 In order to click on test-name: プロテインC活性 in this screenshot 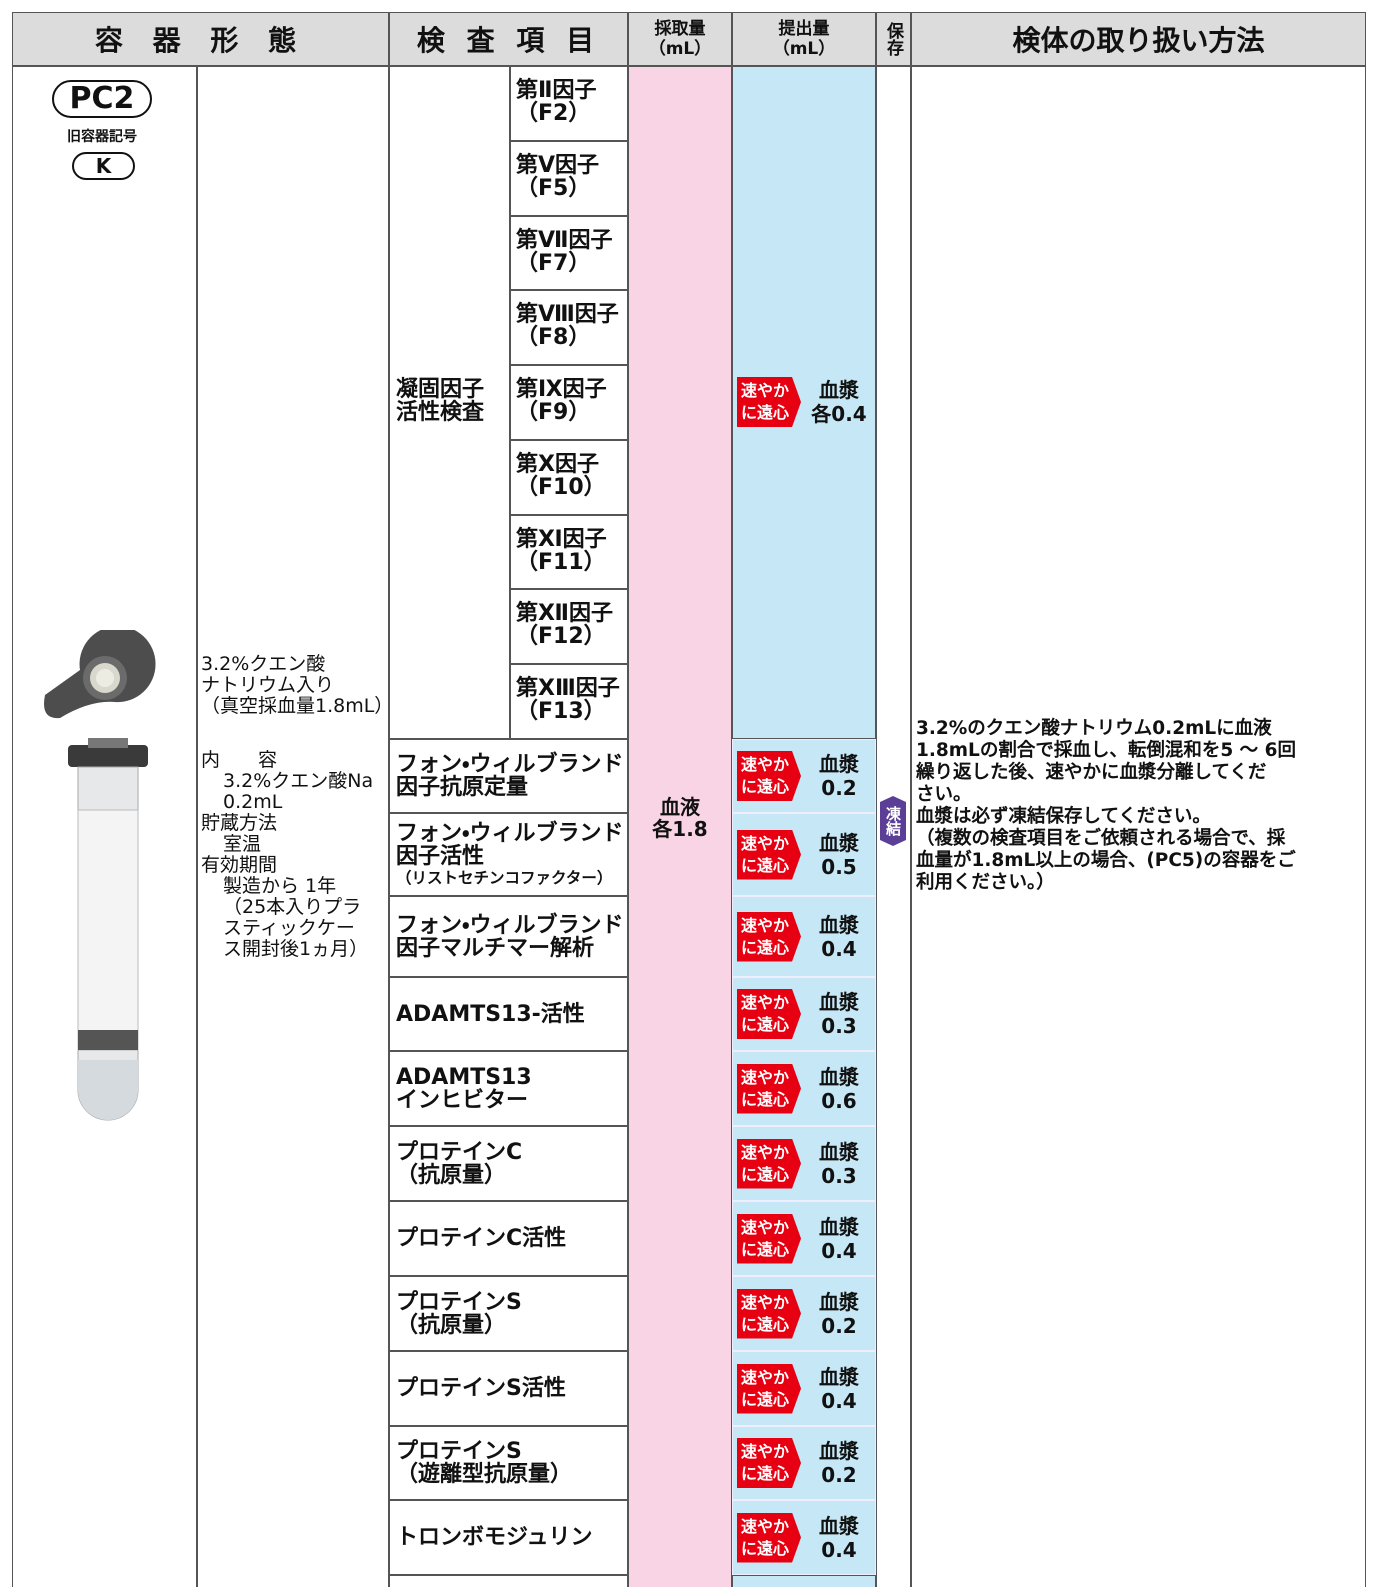, I will do `click(481, 1238)`.